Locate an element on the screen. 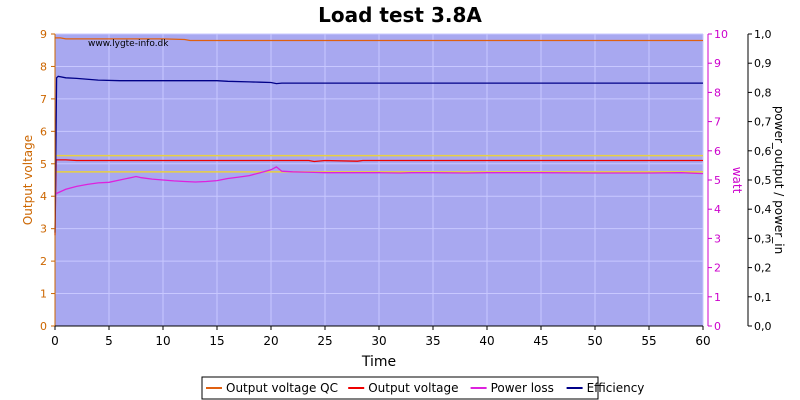 The image size is (800, 400). y-left-tick-label: 7 is located at coordinates (43, 99).